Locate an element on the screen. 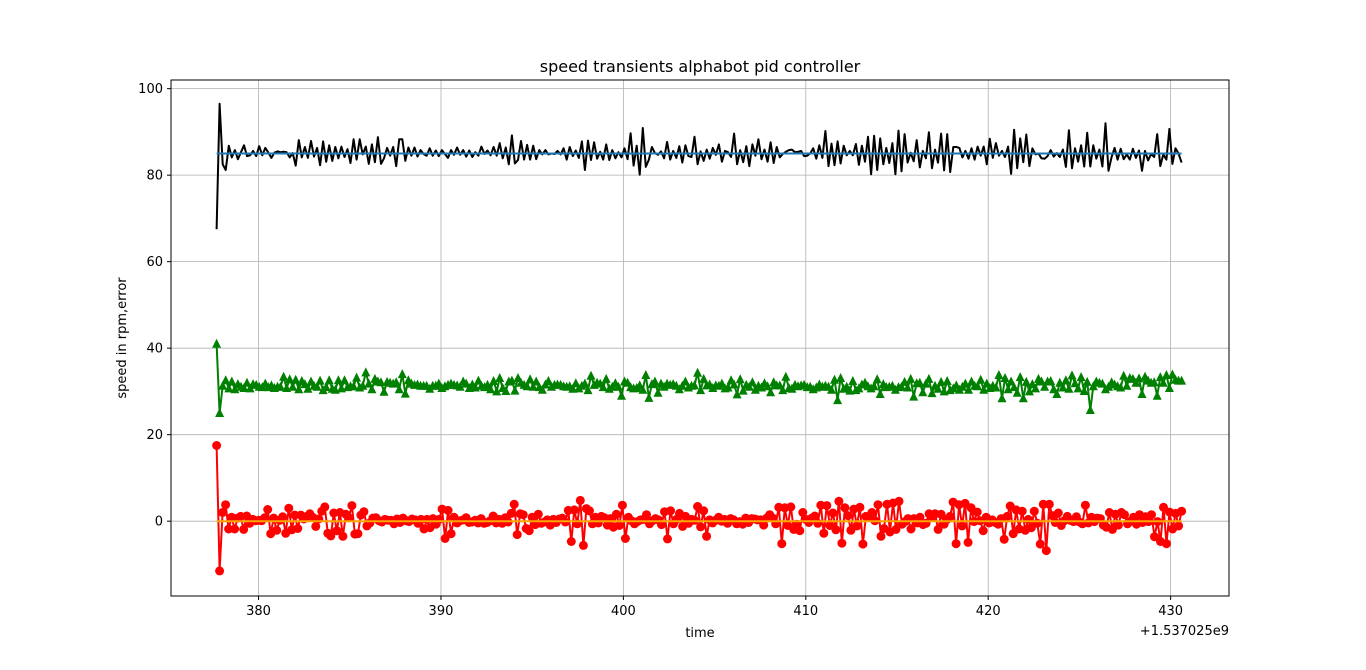 This screenshot has height=670, width=1366. y-tick-label: 20 is located at coordinates (154, 435).